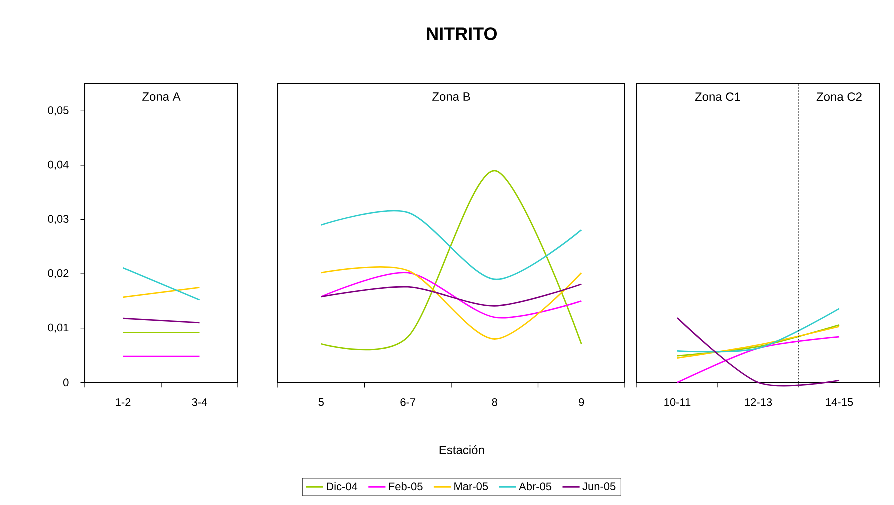 This screenshot has height=505, width=894. I want to click on x-tick-label: 9, so click(581, 402).